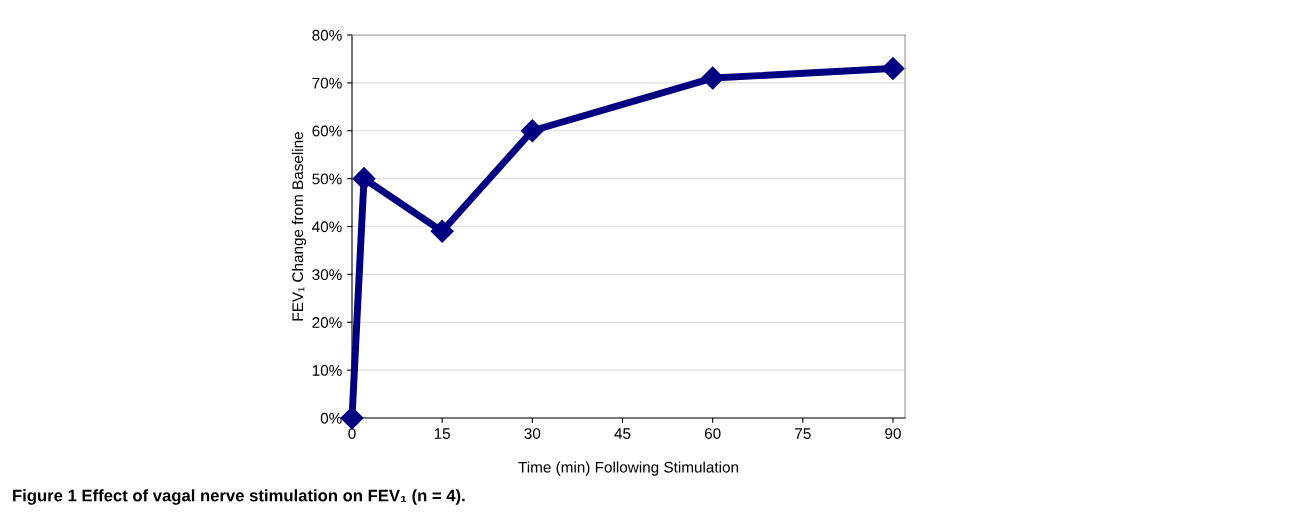 The image size is (1295, 521). Describe the element at coordinates (622, 433) in the screenshot. I see `x-tick-label: 45` at that location.